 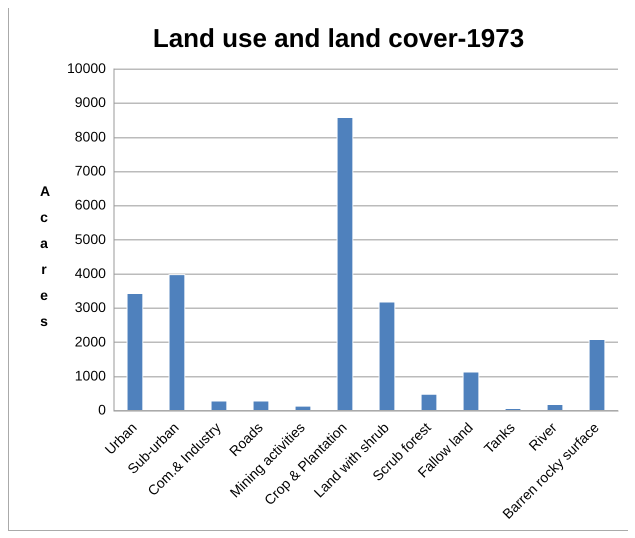 I want to click on y-tick-label: 1000, so click(x=90, y=375).